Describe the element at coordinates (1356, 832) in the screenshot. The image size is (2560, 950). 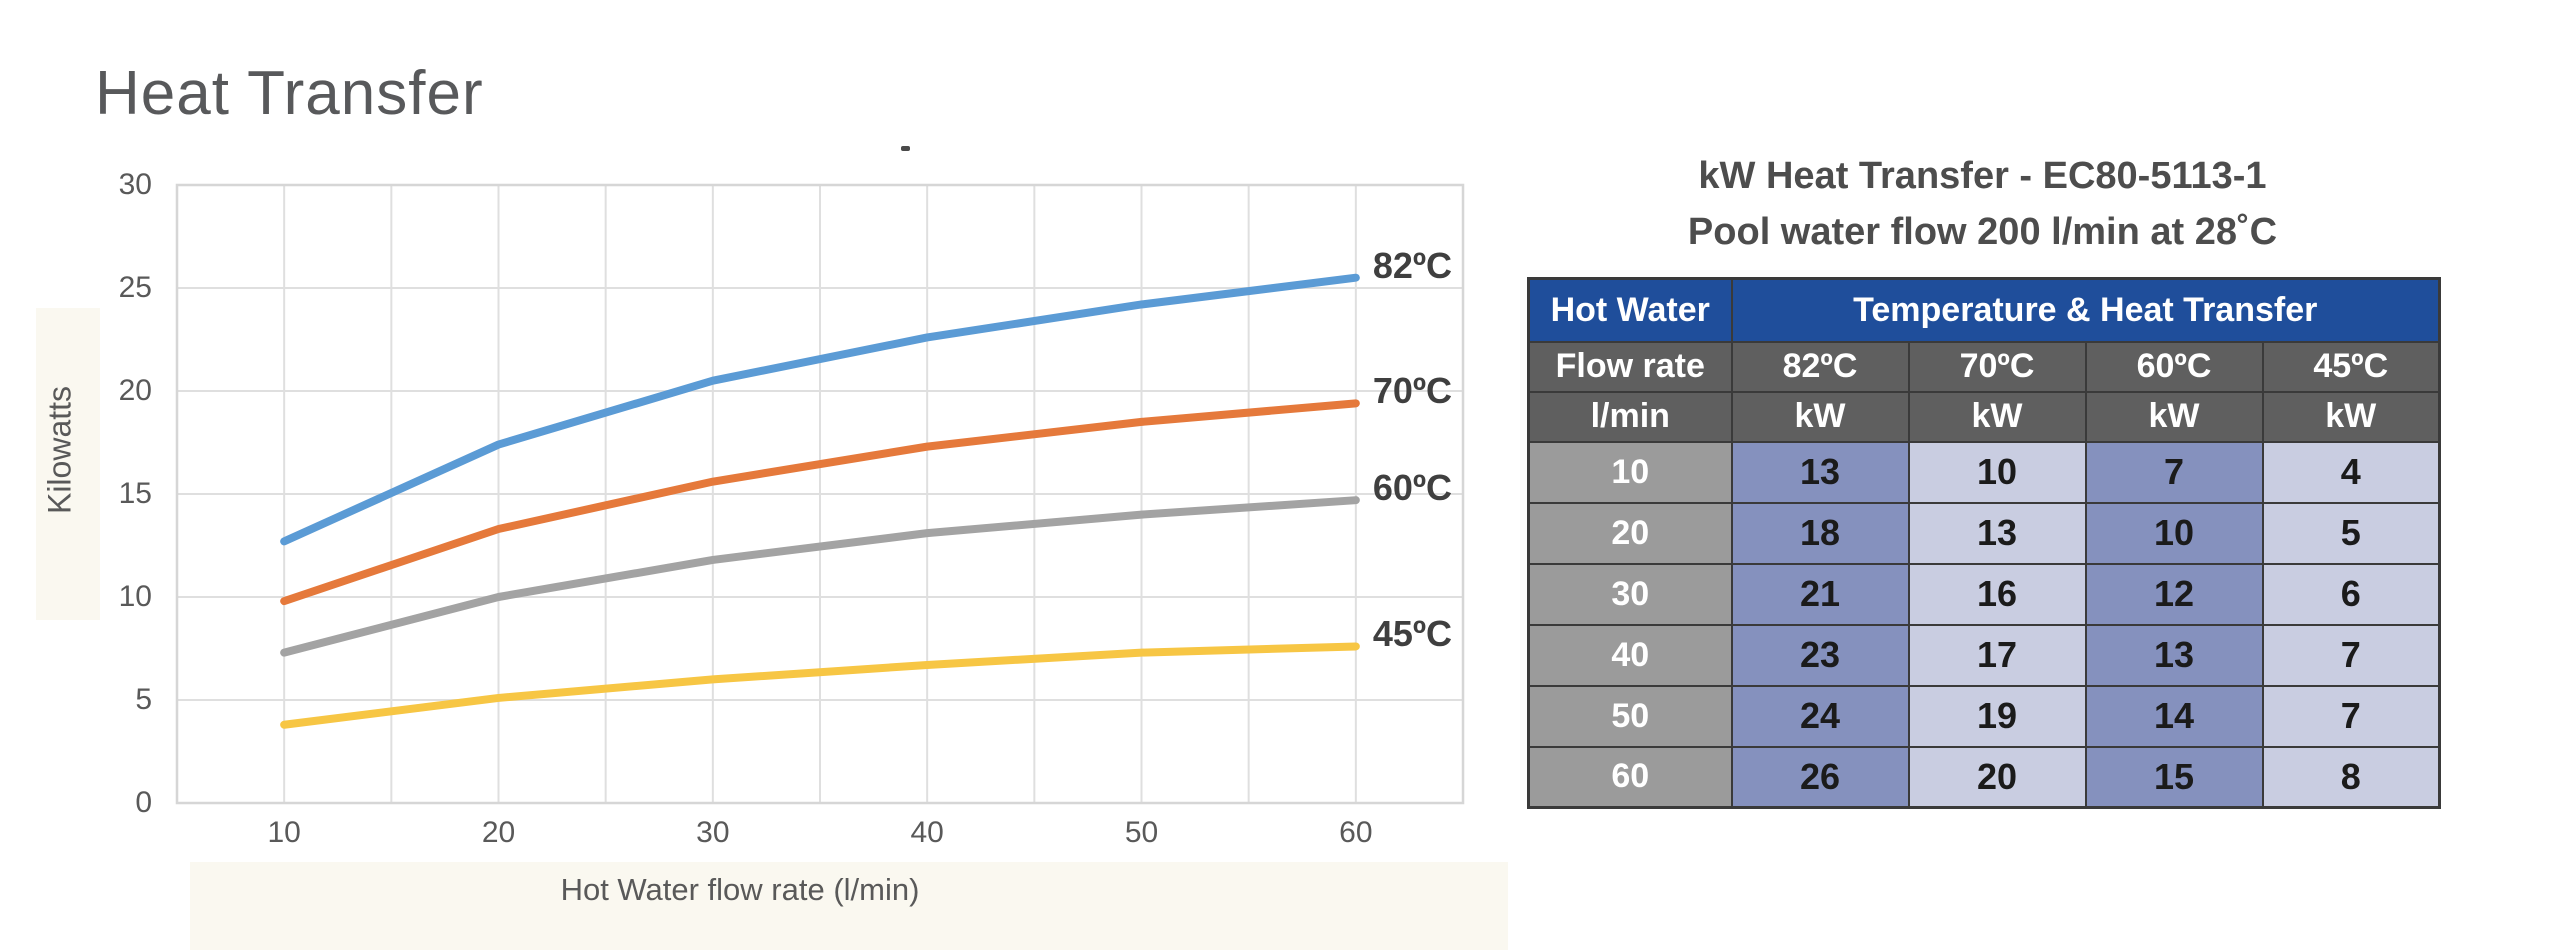
I see `x-tick-60: 60` at that location.